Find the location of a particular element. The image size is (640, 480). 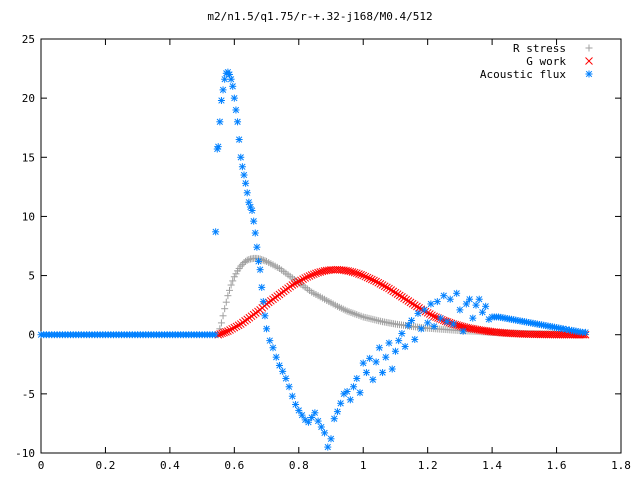

x-tick-label: 1 is located at coordinates (363, 465).